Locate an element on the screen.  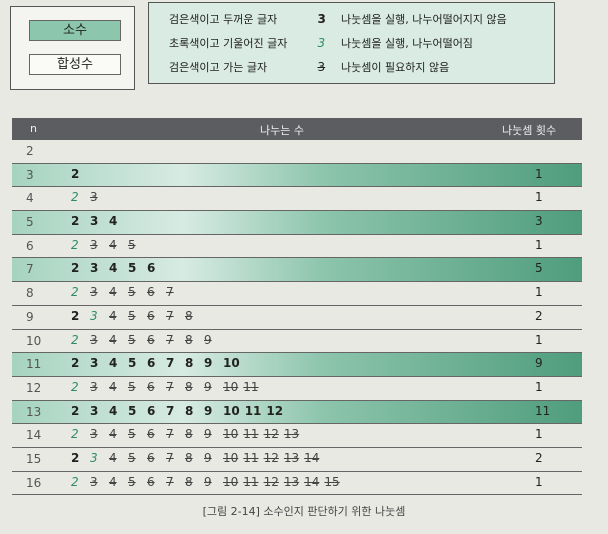
row-n: 14 is located at coordinates (34, 435).